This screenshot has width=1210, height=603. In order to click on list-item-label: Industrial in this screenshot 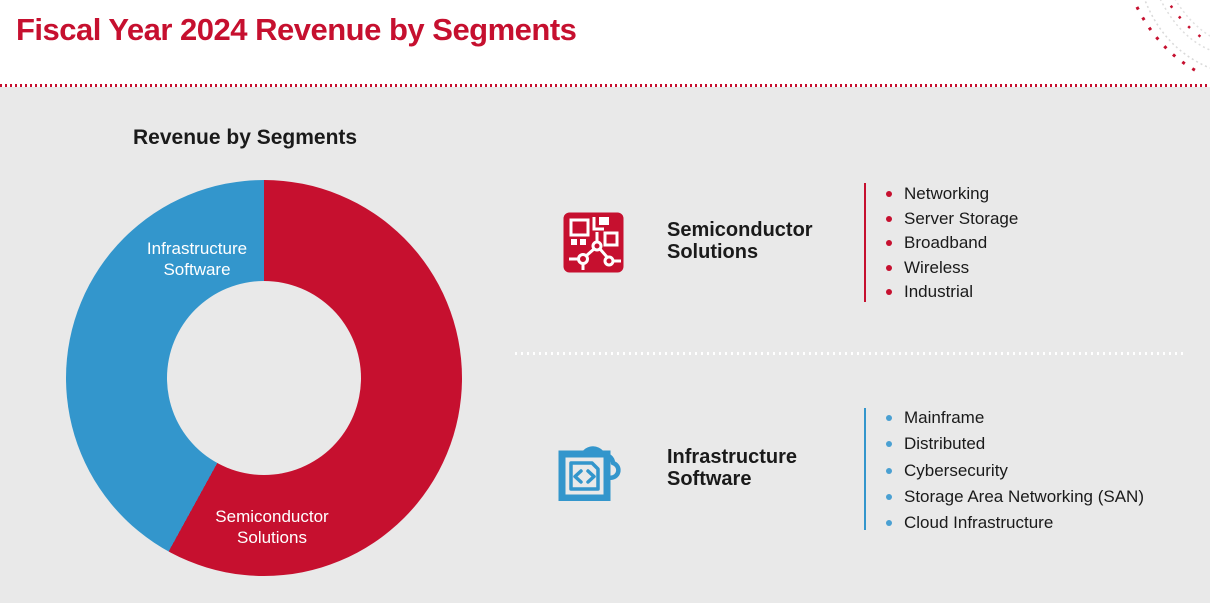, I will do `click(938, 292)`.